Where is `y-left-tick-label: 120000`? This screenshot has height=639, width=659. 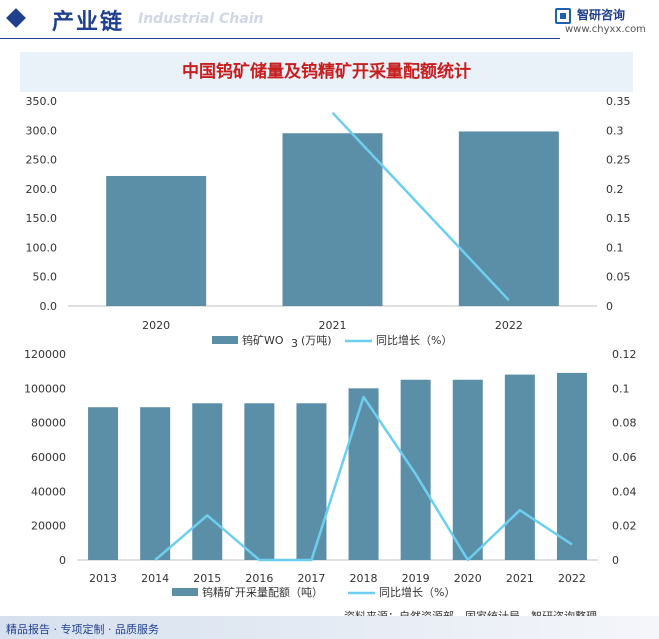 y-left-tick-label: 120000 is located at coordinates (45, 354).